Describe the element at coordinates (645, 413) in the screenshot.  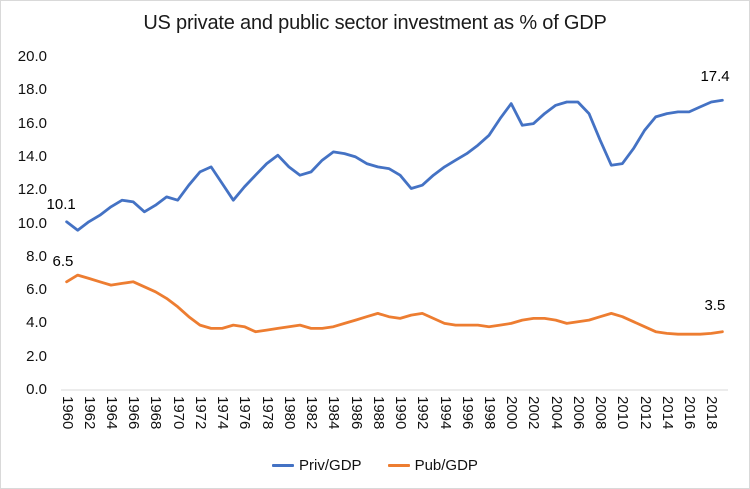
I see `x-tick-label: 2012` at that location.